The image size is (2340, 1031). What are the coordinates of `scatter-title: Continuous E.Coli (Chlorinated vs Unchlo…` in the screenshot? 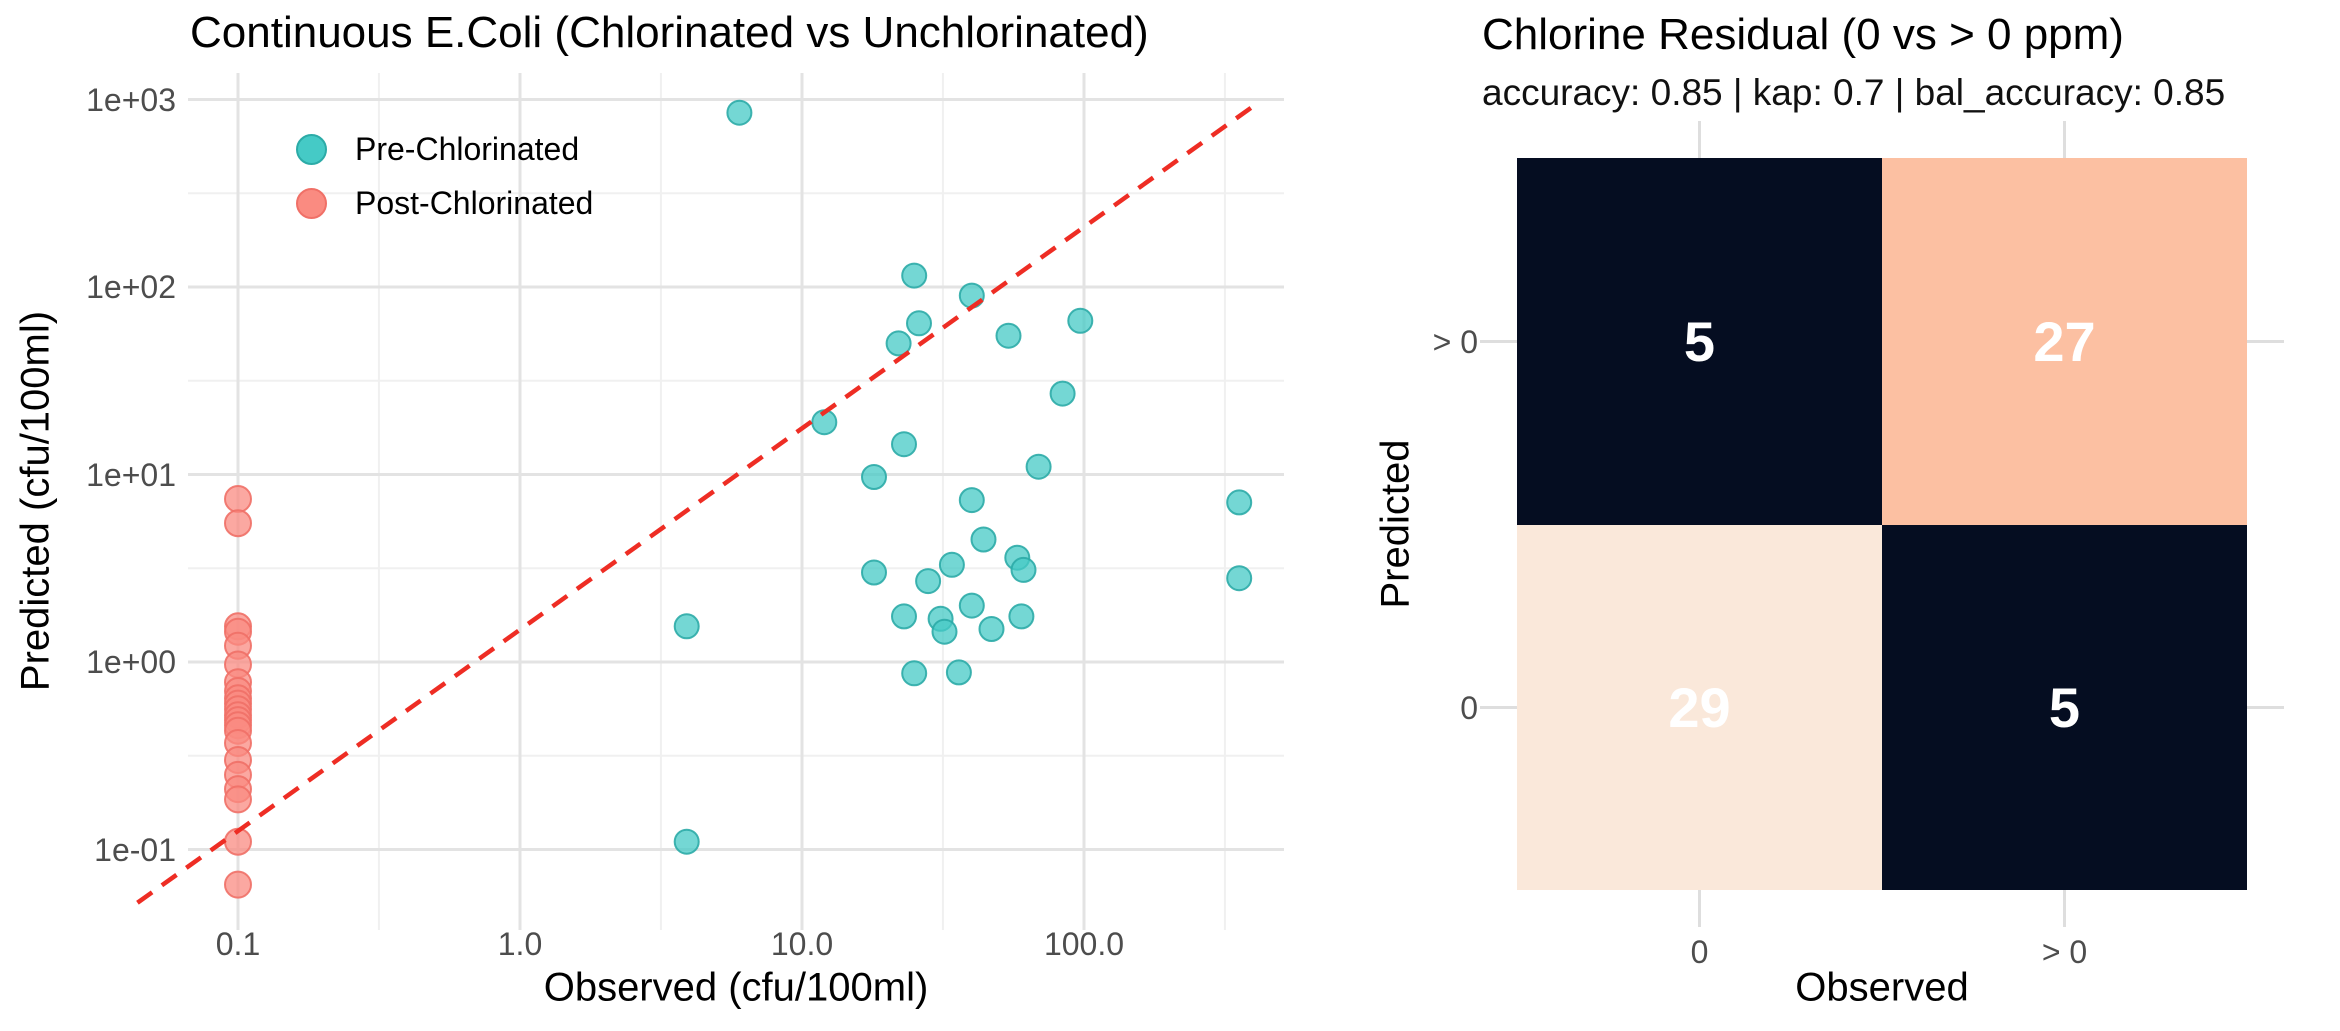 It's located at (669, 32).